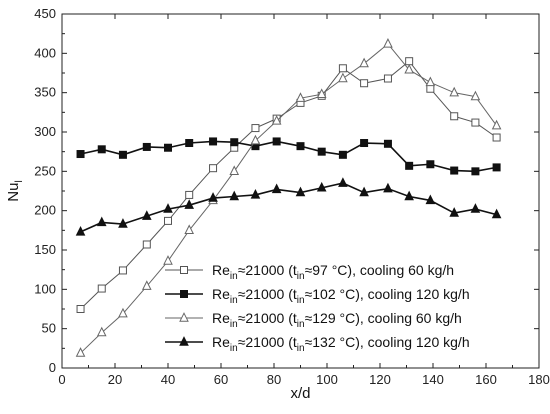 This screenshot has width=550, height=414. I want to click on x-tick-label: 0, so click(61, 379).